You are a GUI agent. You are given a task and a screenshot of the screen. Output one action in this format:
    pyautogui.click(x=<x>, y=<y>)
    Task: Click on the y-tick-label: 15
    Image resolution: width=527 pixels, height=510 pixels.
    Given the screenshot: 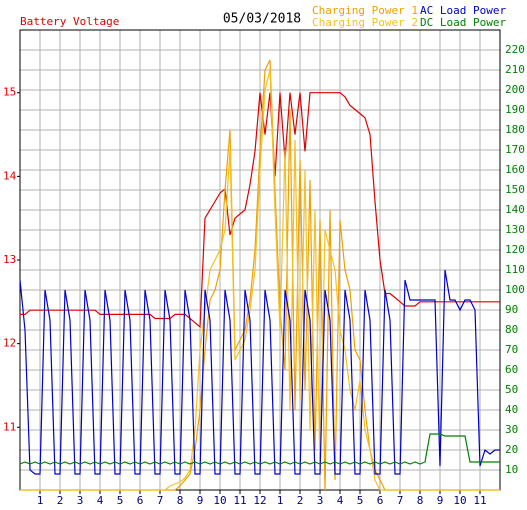 What is the action you would take?
    pyautogui.click(x=9, y=92)
    